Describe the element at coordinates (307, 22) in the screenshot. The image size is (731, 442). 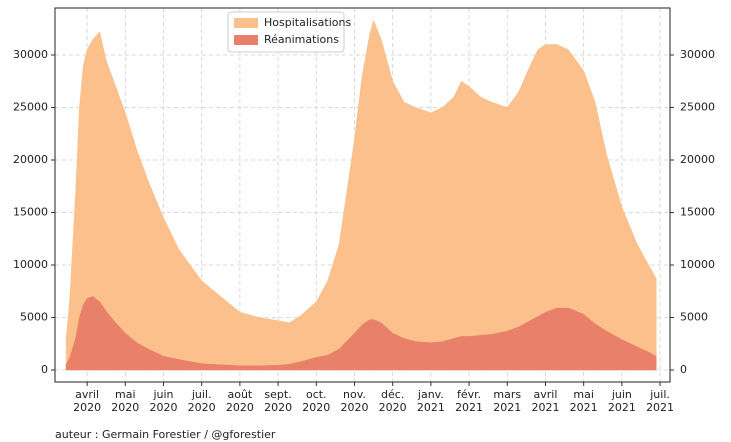
I see `legend-label: Hospitalisations` at that location.